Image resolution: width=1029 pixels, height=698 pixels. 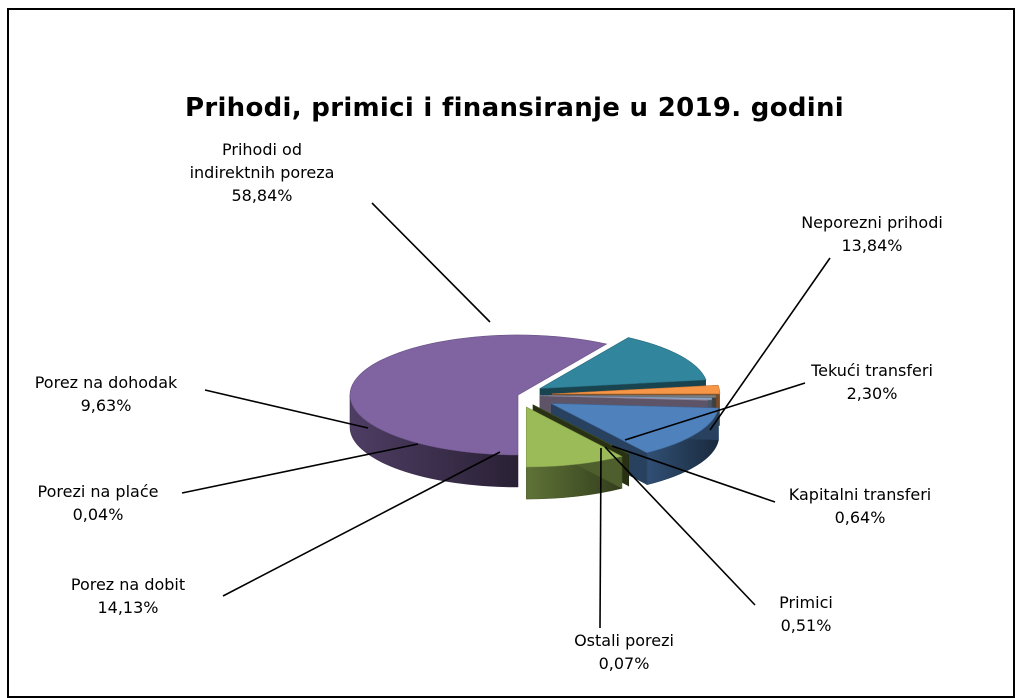 What do you see at coordinates (128, 584) in the screenshot?
I see `slice-name-label: Porez na dobit` at bounding box center [128, 584].